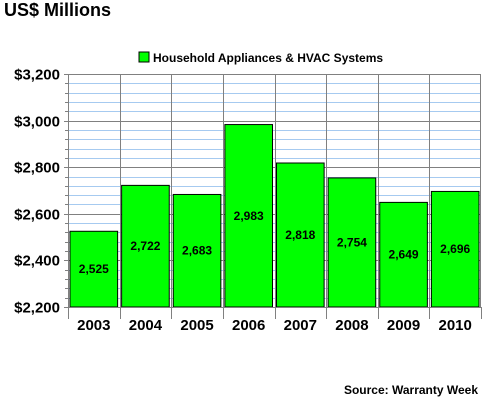 The image size is (486, 403). Describe the element at coordinates (58, 10) in the screenshot. I see `chart-title: US$ Millions` at that location.